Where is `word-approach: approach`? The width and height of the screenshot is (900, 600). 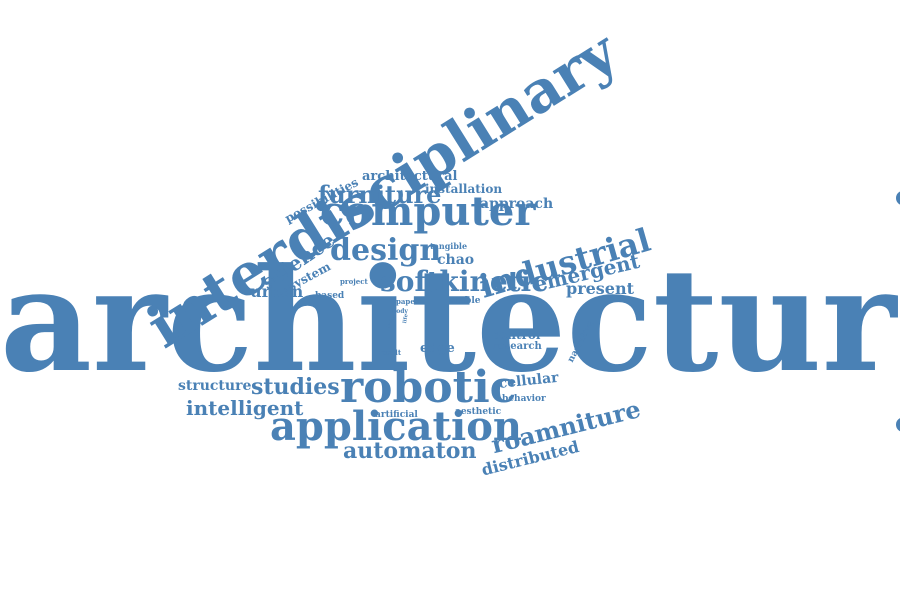
word-approach: approach is located at coordinates (517, 204).